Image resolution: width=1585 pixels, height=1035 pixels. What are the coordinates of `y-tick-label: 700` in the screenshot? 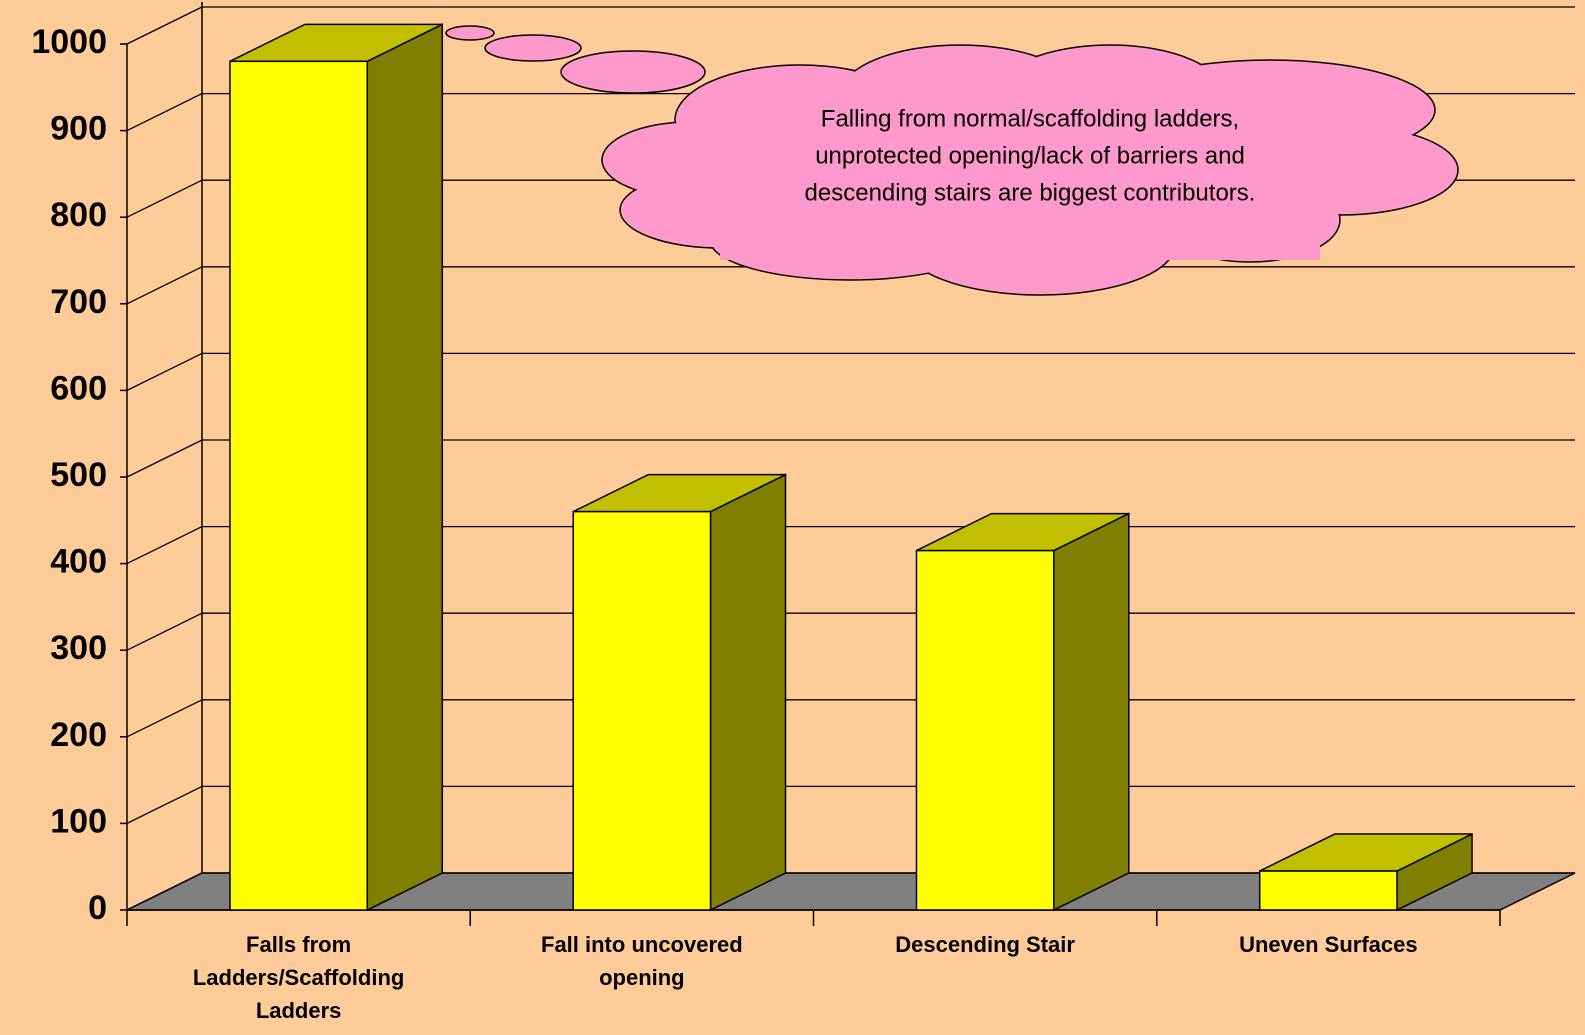 It's located at (78, 302).